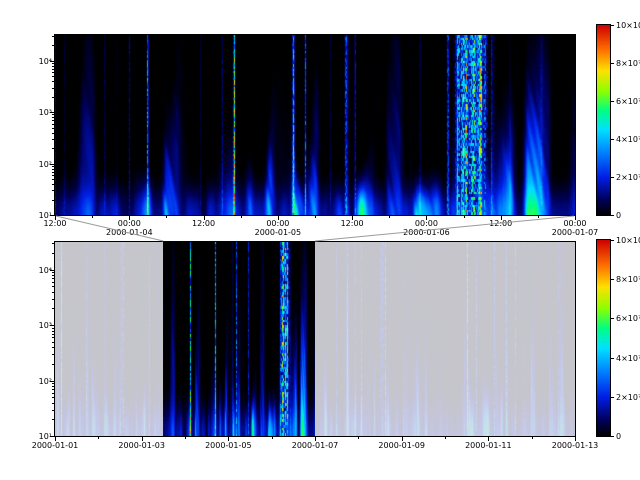 The image size is (640, 480). What do you see at coordinates (129, 232) in the screenshot?
I see `x-tick-date-label: 2000-01-04` at bounding box center [129, 232].